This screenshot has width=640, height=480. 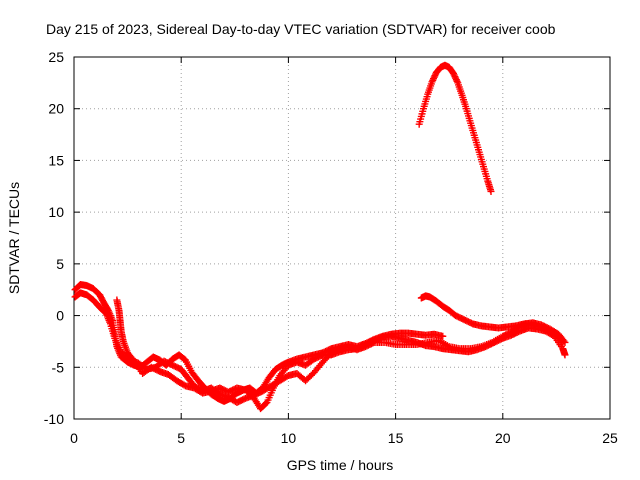 What do you see at coordinates (56, 160) in the screenshot?
I see `y-tick-label: 15` at bounding box center [56, 160].